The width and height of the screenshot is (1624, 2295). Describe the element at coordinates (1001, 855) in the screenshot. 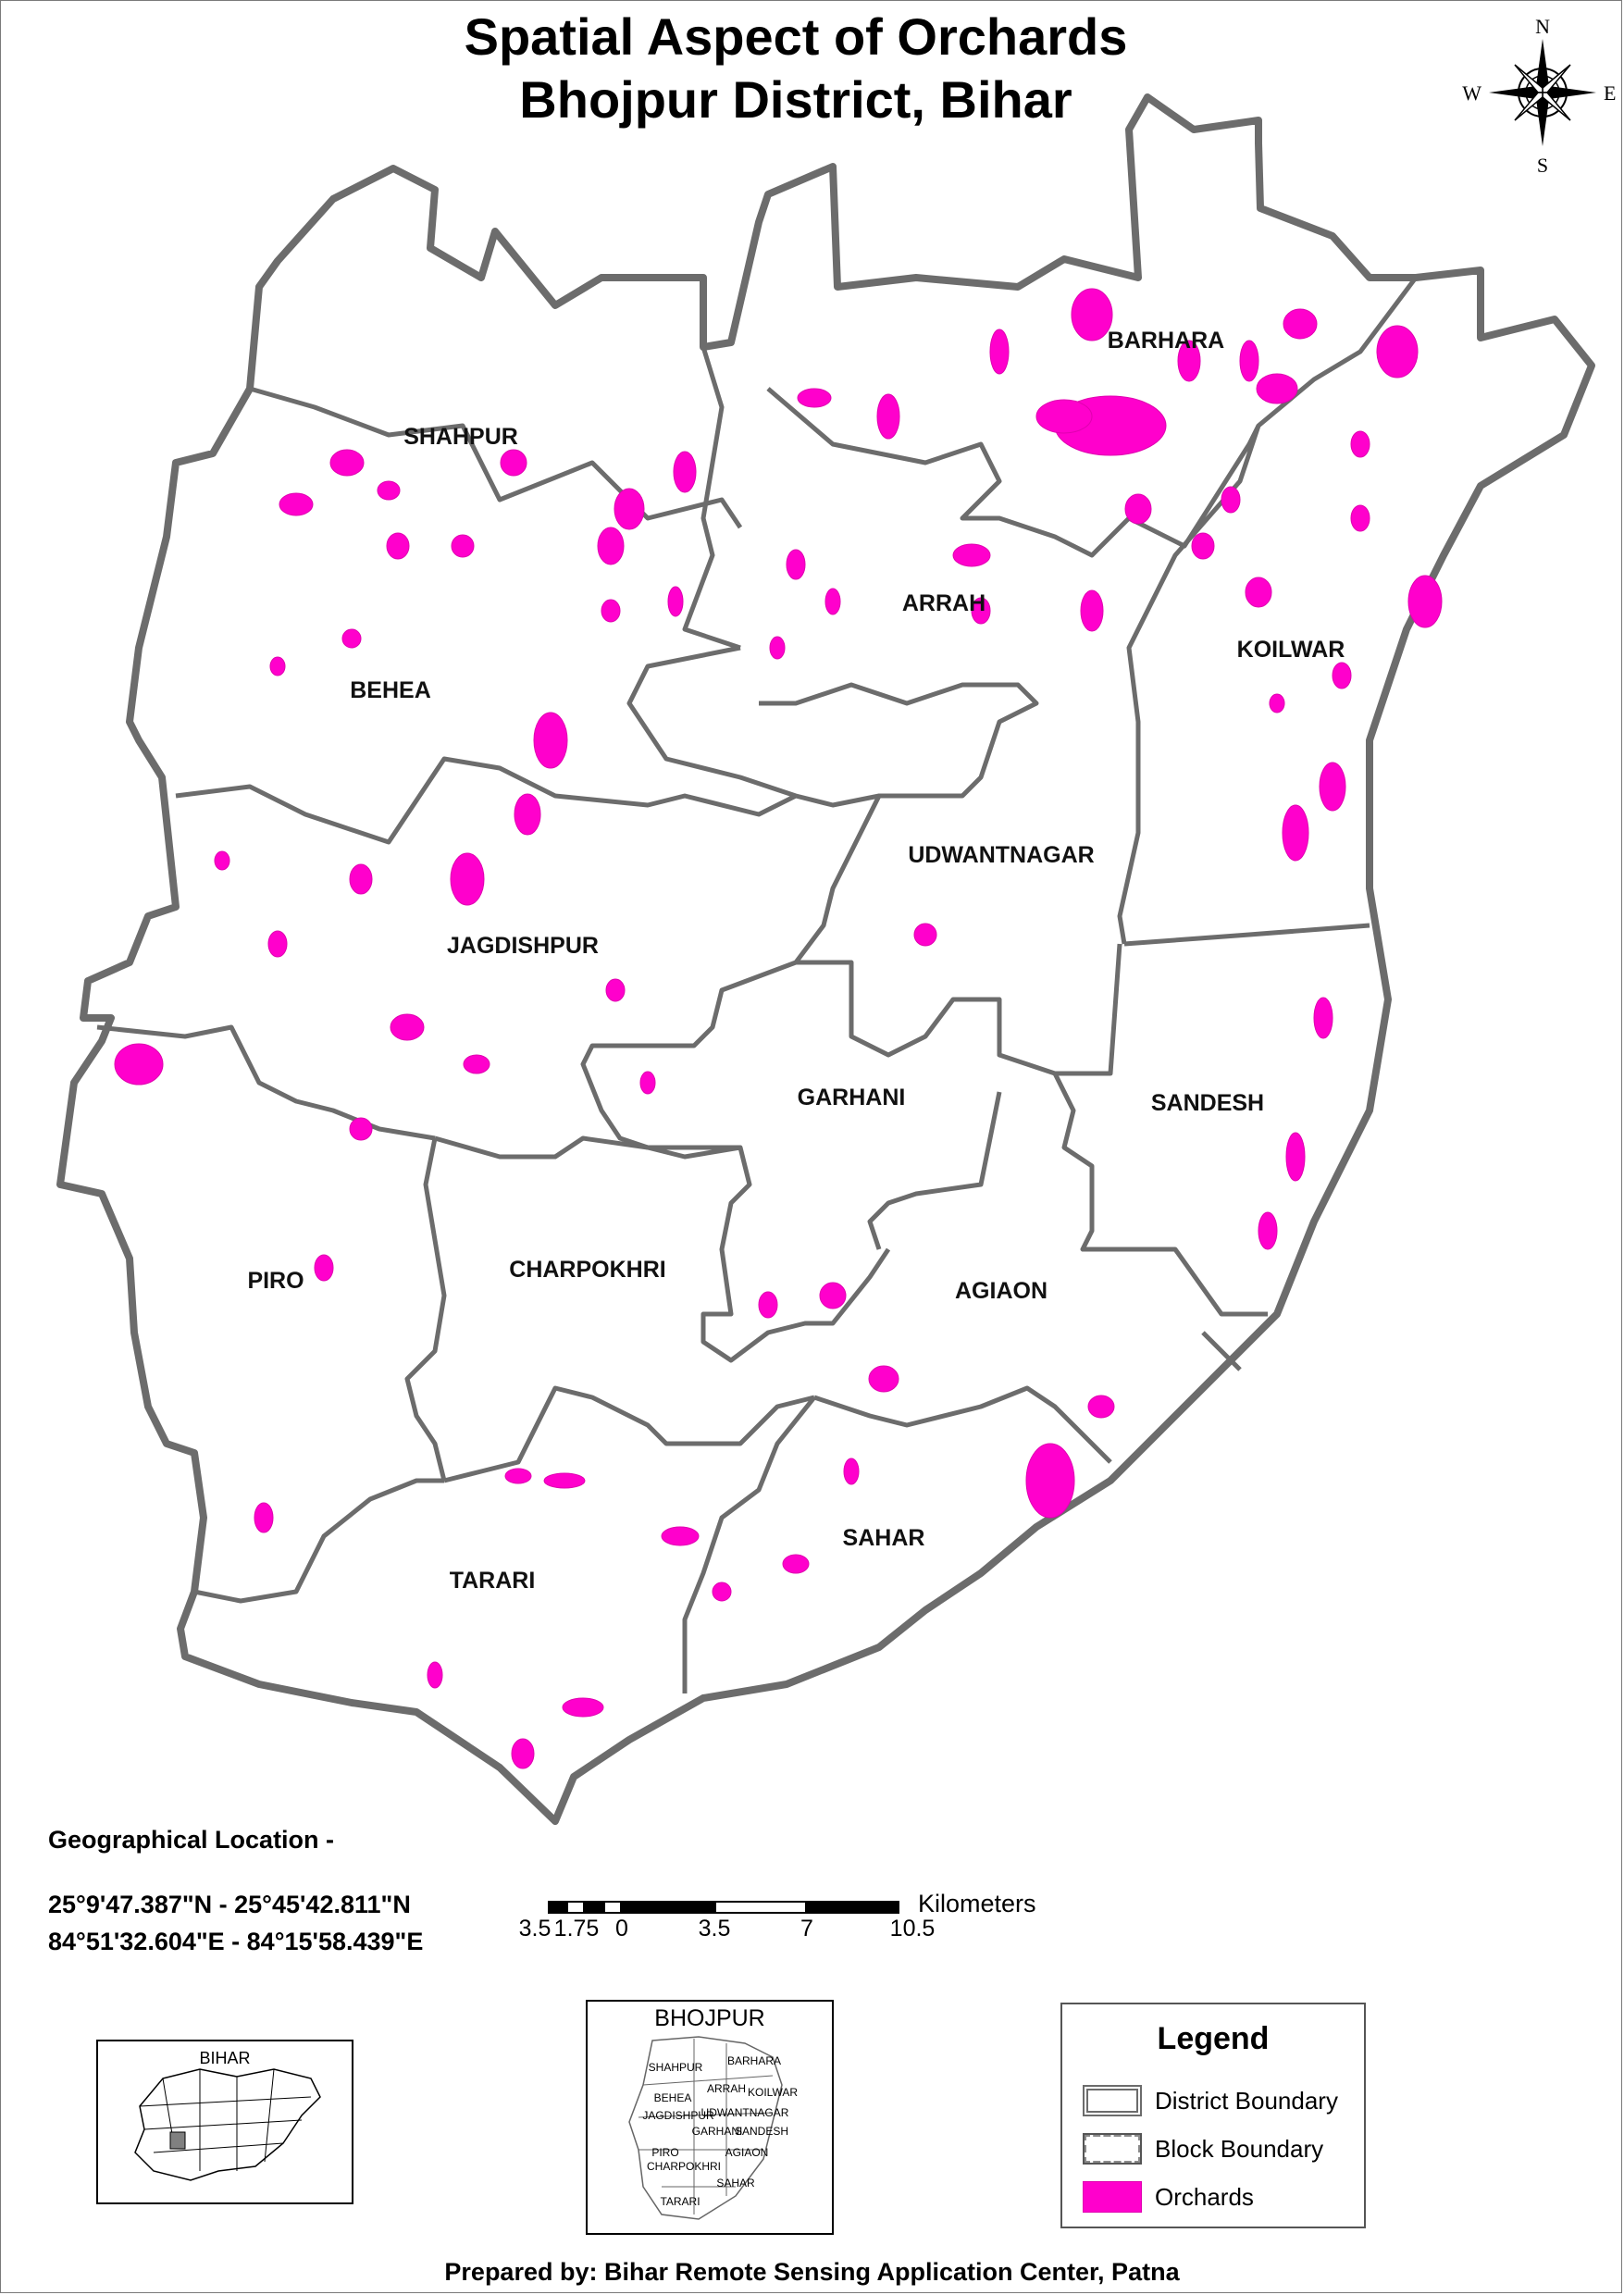

I see `block-label-udwantnagar: UDWANTNAGAR` at that location.